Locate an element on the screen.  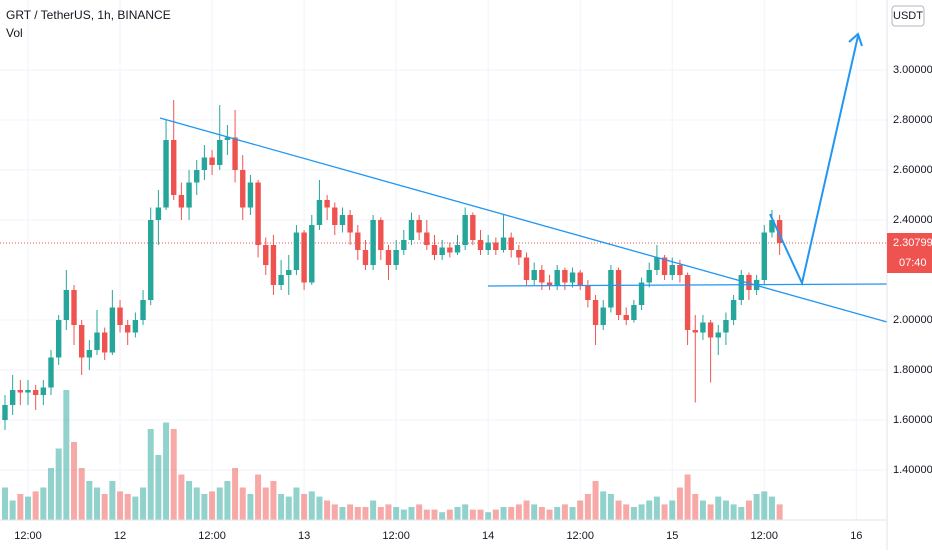
x-tick-label: 13 is located at coordinates (304, 536).